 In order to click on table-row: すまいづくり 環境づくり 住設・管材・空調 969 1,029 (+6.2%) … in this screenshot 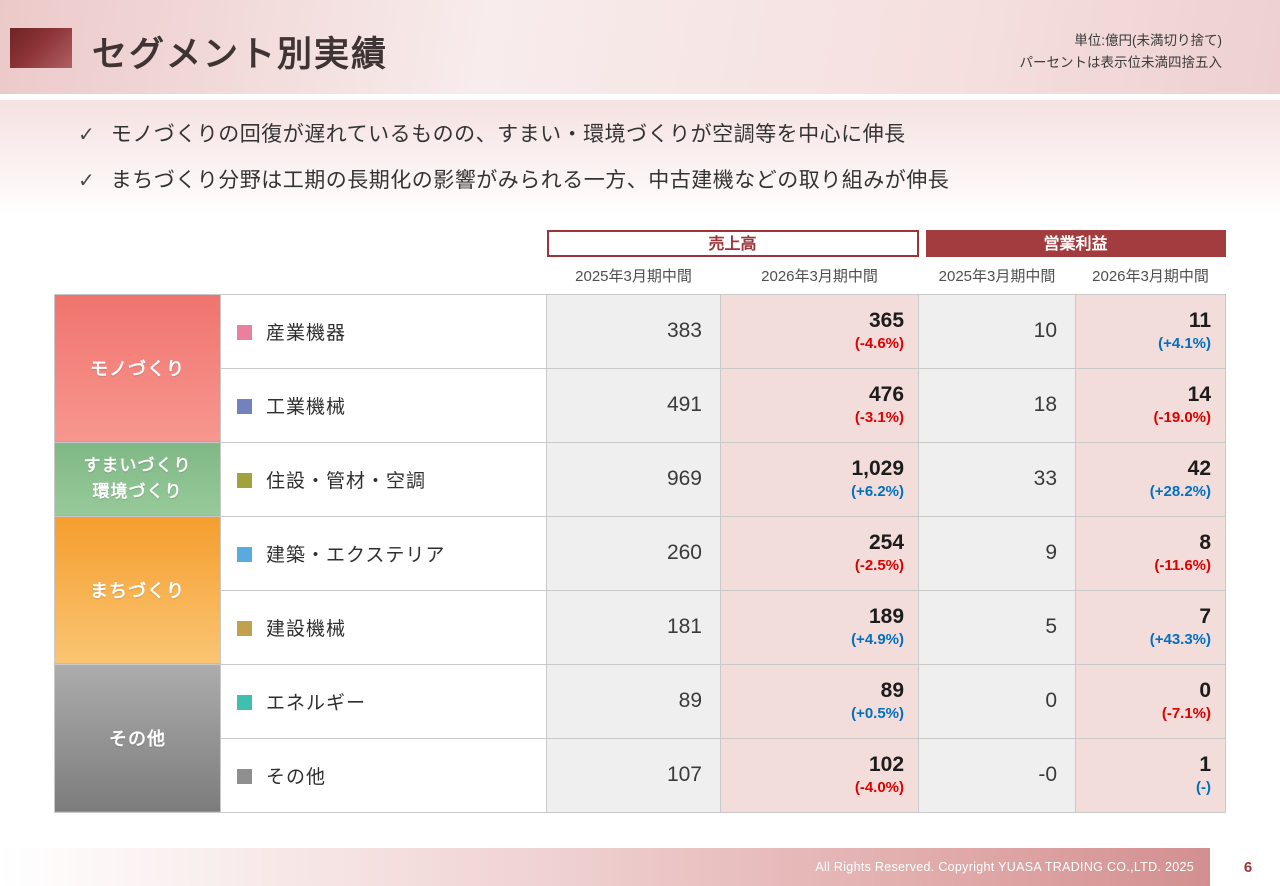, I will do `click(640, 479)`.